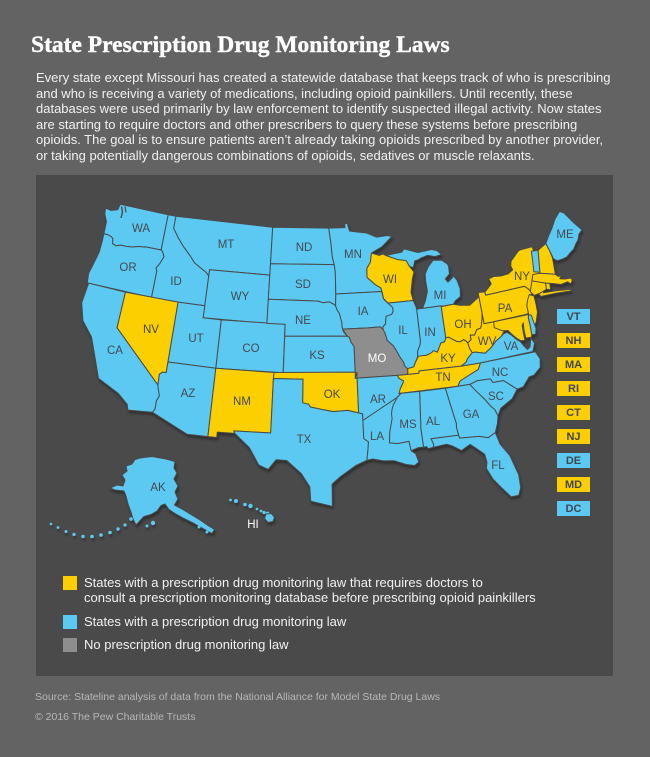 The width and height of the screenshot is (650, 757). What do you see at coordinates (378, 400) in the screenshot?
I see `svg-text: AR` at bounding box center [378, 400].